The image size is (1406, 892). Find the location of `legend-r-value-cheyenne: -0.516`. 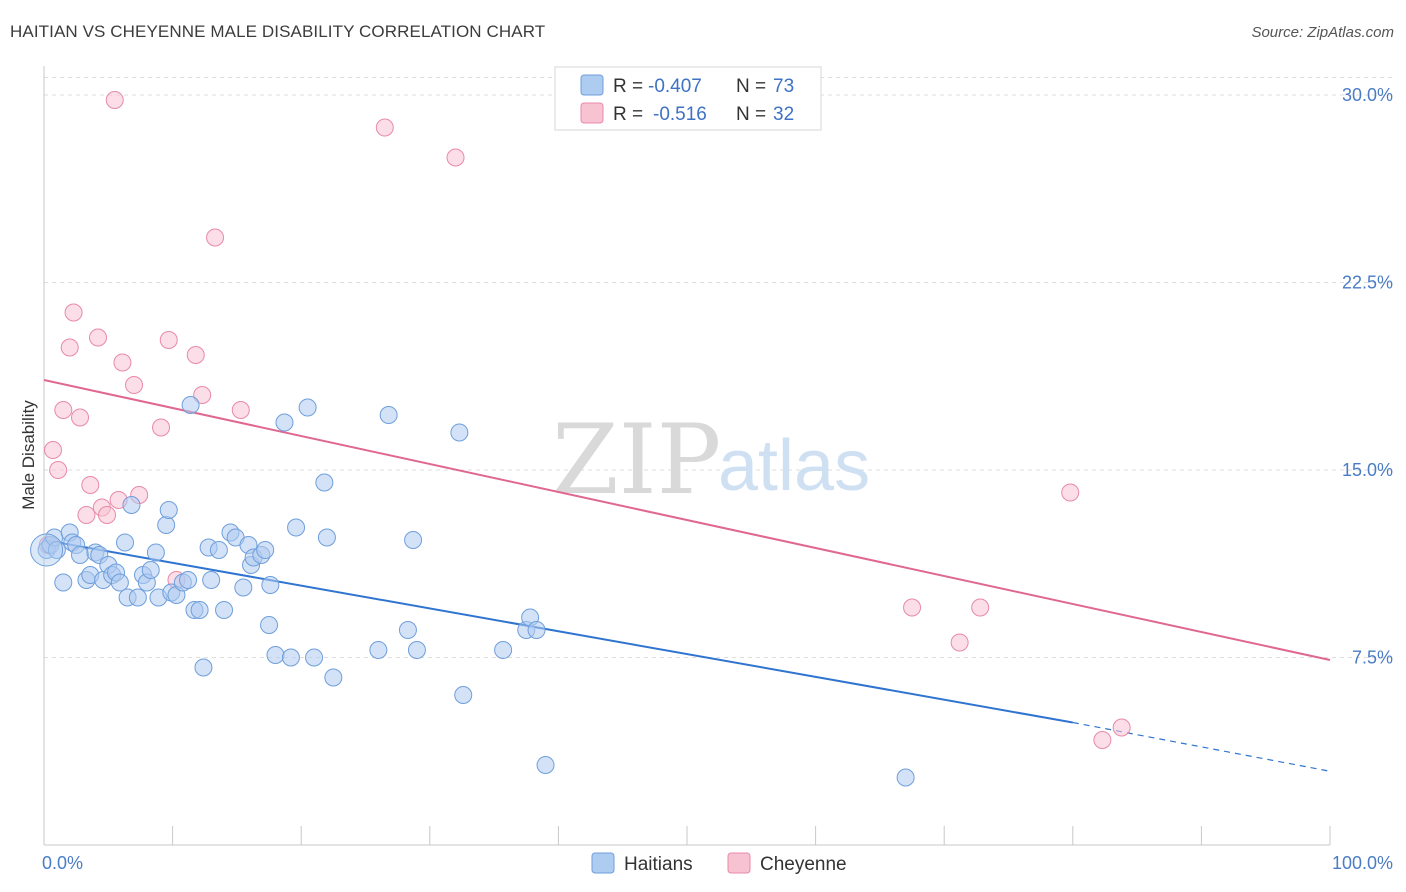

legend-r-value-cheyenne: -0.516 is located at coordinates (680, 114).